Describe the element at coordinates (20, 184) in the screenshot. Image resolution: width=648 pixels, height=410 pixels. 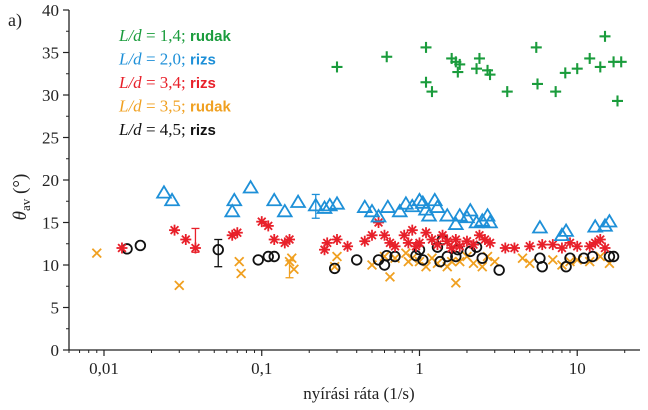
I see `y-axis-label-unit: (°)` at that location.